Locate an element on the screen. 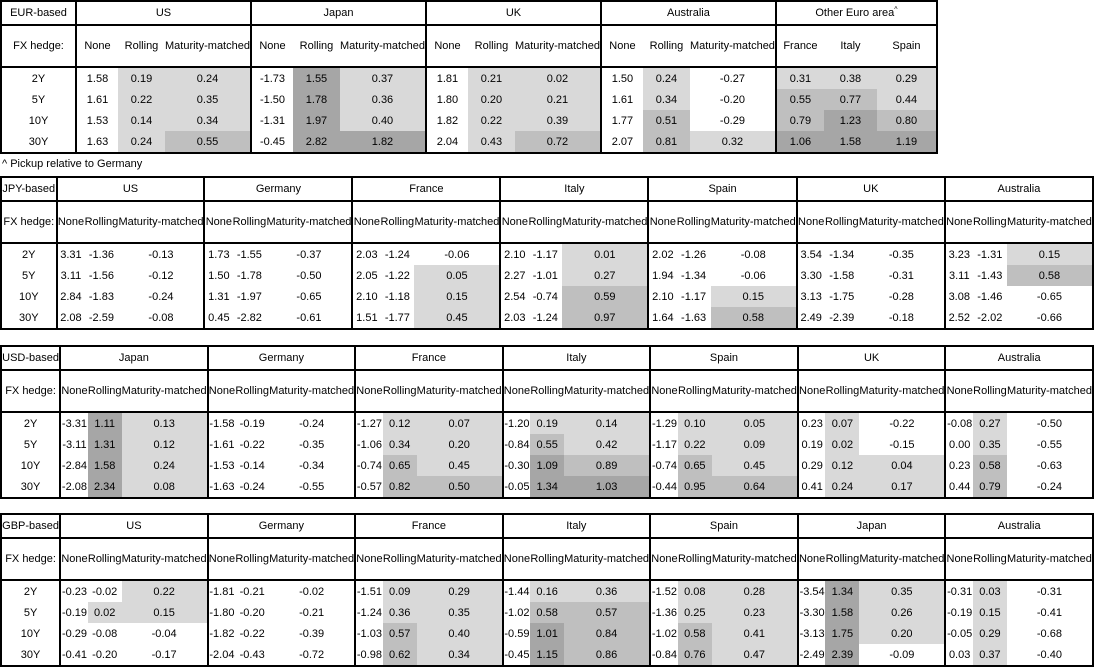  value-cell: 0.27 is located at coordinates (990, 423).